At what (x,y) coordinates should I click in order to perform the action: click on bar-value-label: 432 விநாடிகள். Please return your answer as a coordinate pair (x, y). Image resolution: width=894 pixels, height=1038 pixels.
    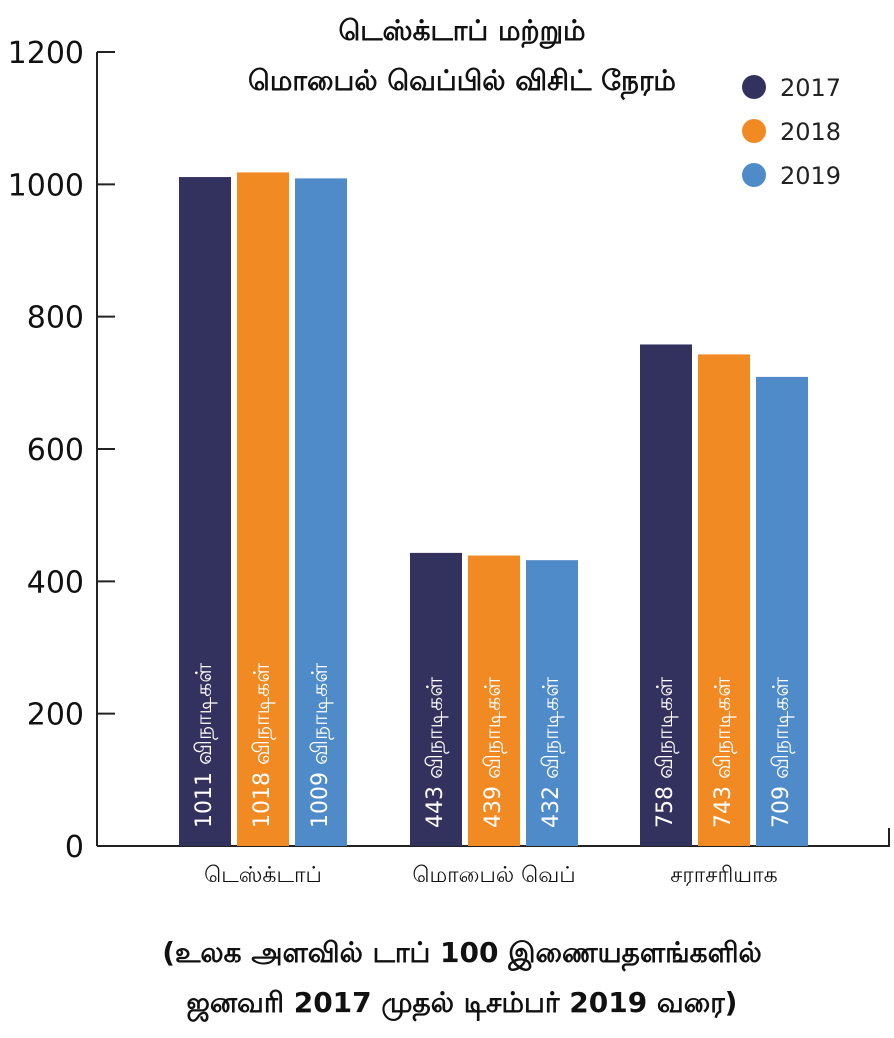
    Looking at the image, I should click on (552, 752).